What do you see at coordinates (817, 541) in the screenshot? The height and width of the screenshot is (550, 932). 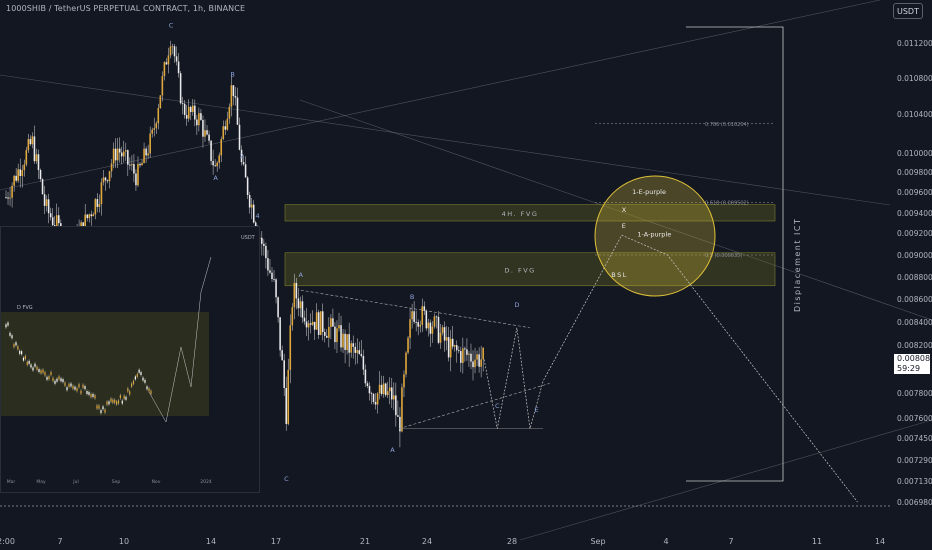 I see `time-tick-label: 11` at bounding box center [817, 541].